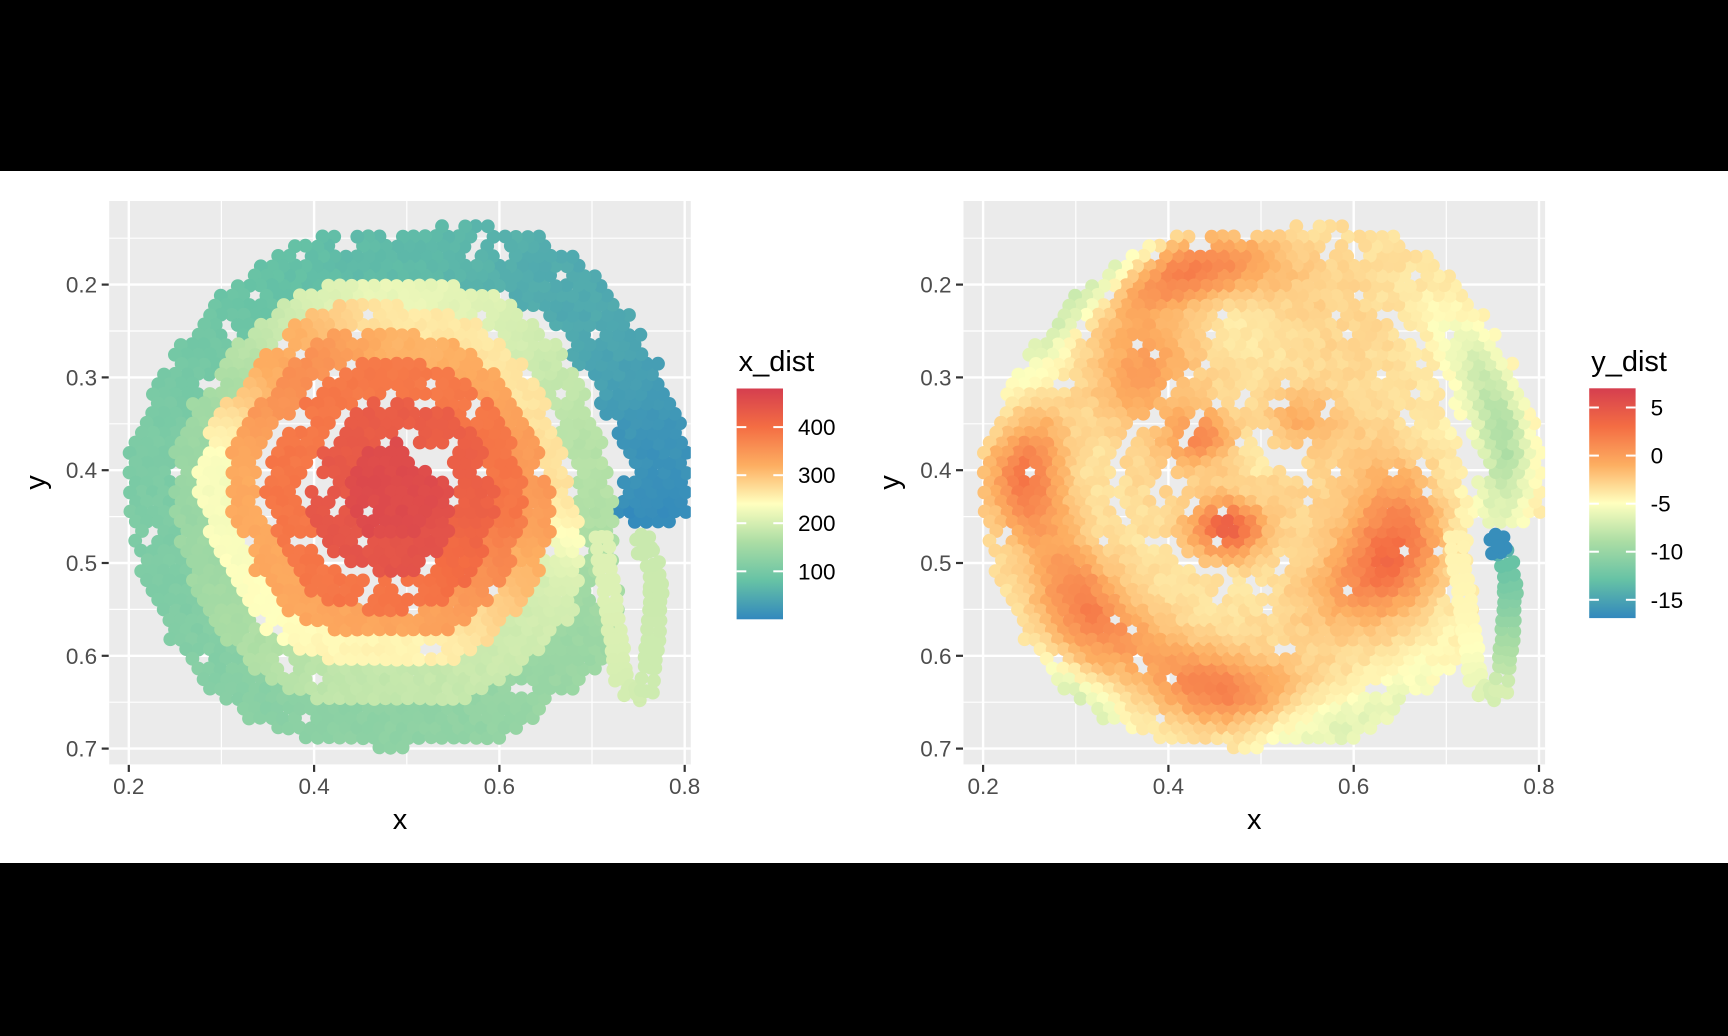  I want to click on svg-text: x_dist, so click(777, 362).